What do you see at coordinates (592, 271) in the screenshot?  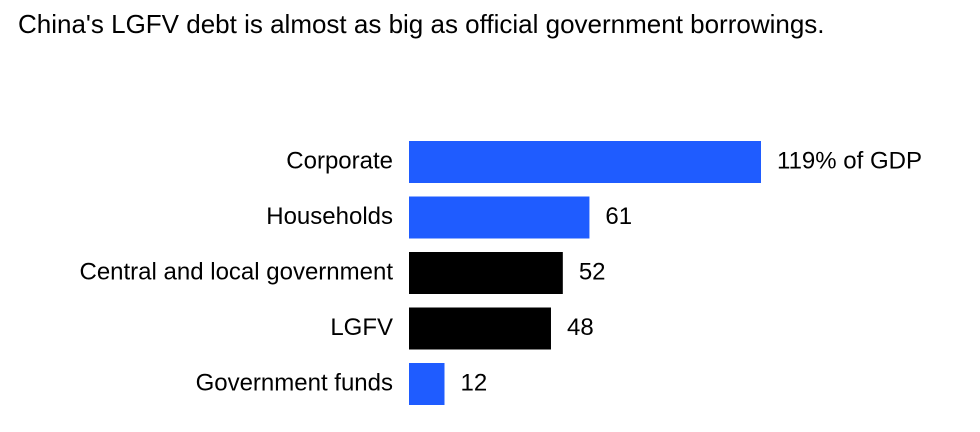 I see `value-label: 52` at bounding box center [592, 271].